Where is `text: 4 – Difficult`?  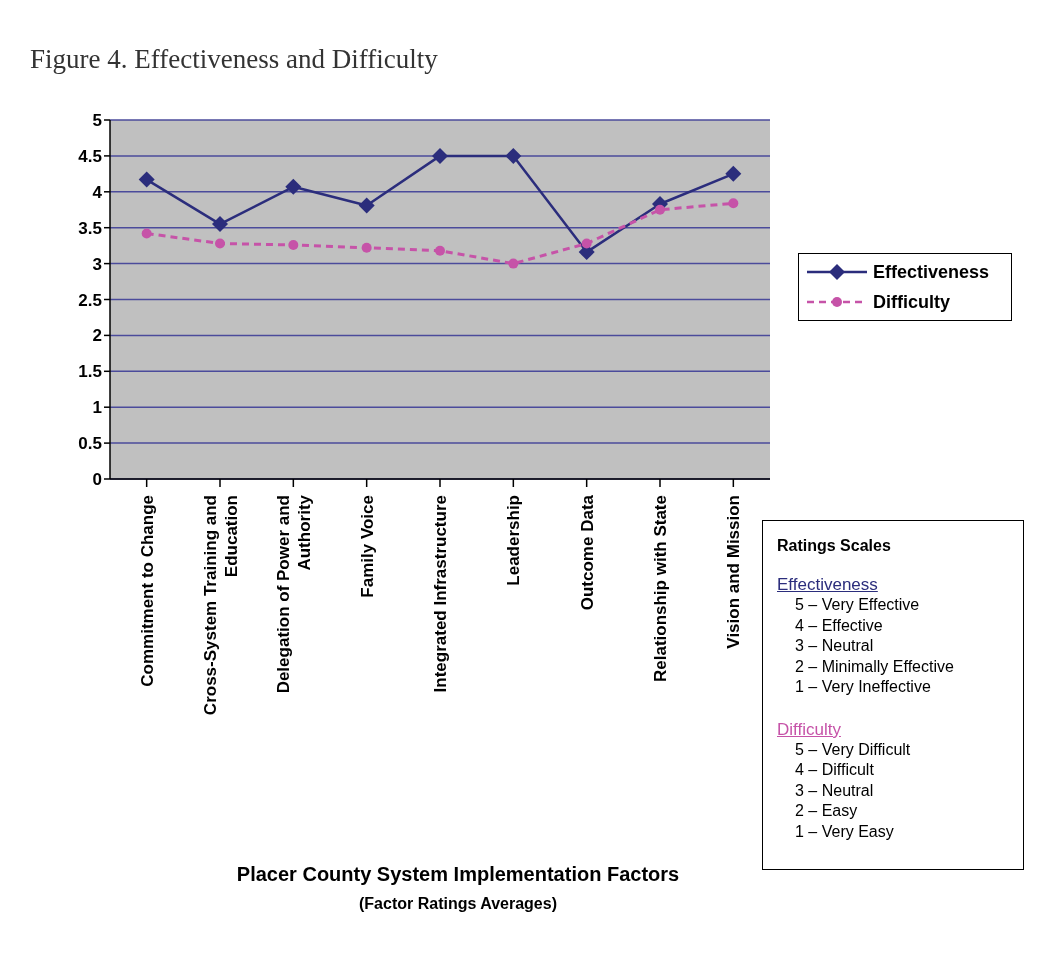 text: 4 – Difficult is located at coordinates (834, 770).